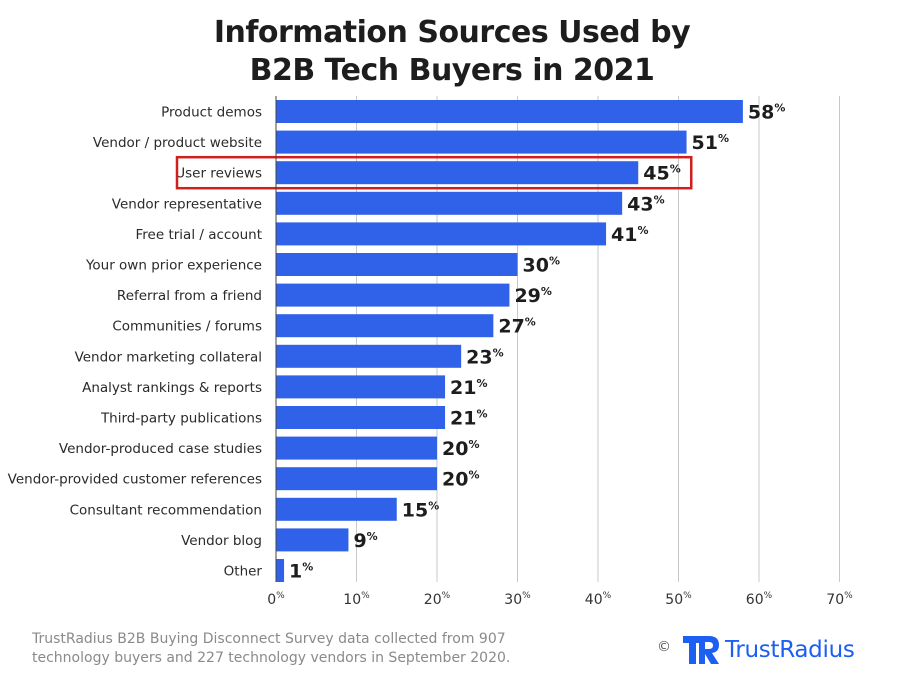  I want to click on bar-vendor-representative, so click(449, 203).